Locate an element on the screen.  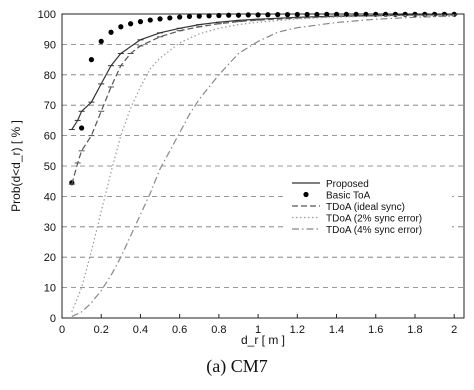
y-tick-label: 30 is located at coordinates (50, 228).